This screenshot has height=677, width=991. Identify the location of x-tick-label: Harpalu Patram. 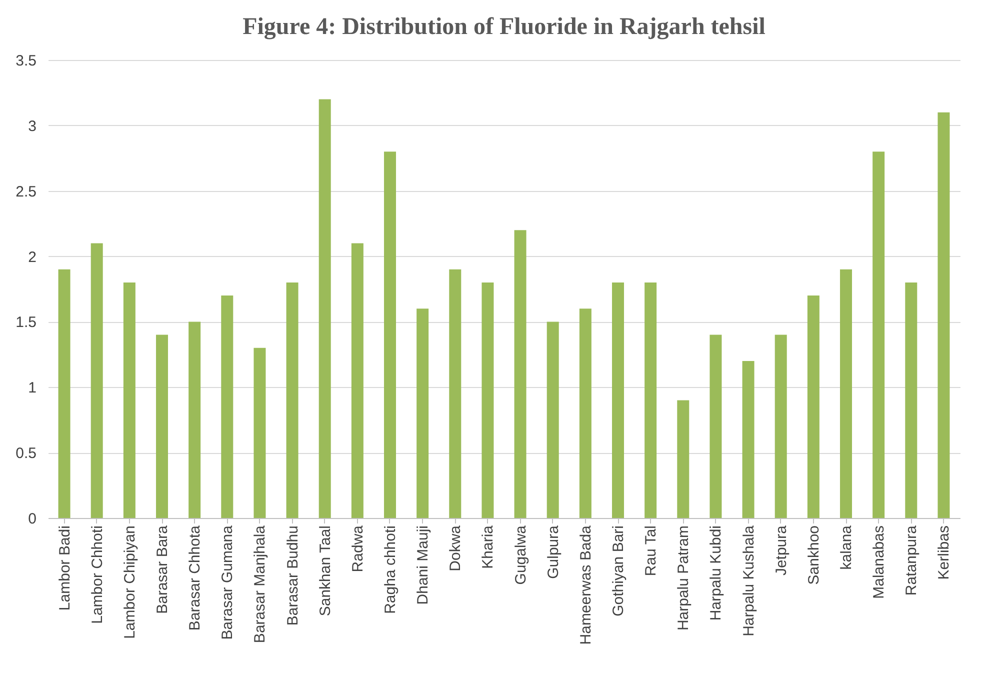
(683, 578).